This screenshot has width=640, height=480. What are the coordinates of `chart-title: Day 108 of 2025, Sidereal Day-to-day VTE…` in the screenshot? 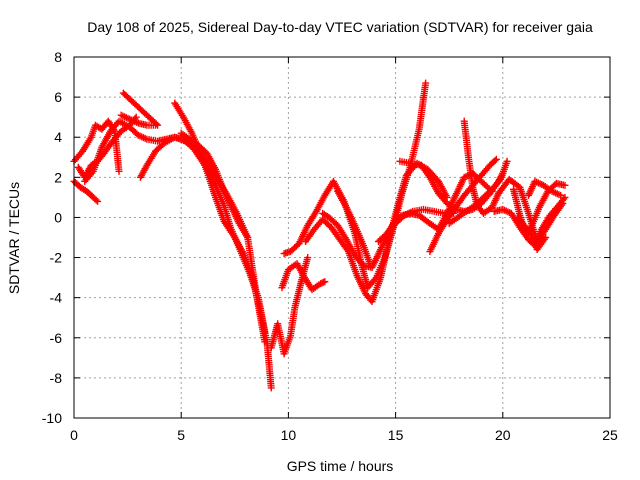 It's located at (340, 27).